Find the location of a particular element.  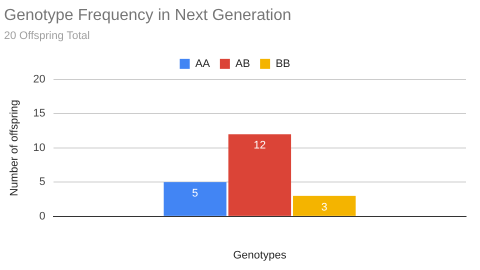

y-tick-label: 15 is located at coordinates (39, 114).